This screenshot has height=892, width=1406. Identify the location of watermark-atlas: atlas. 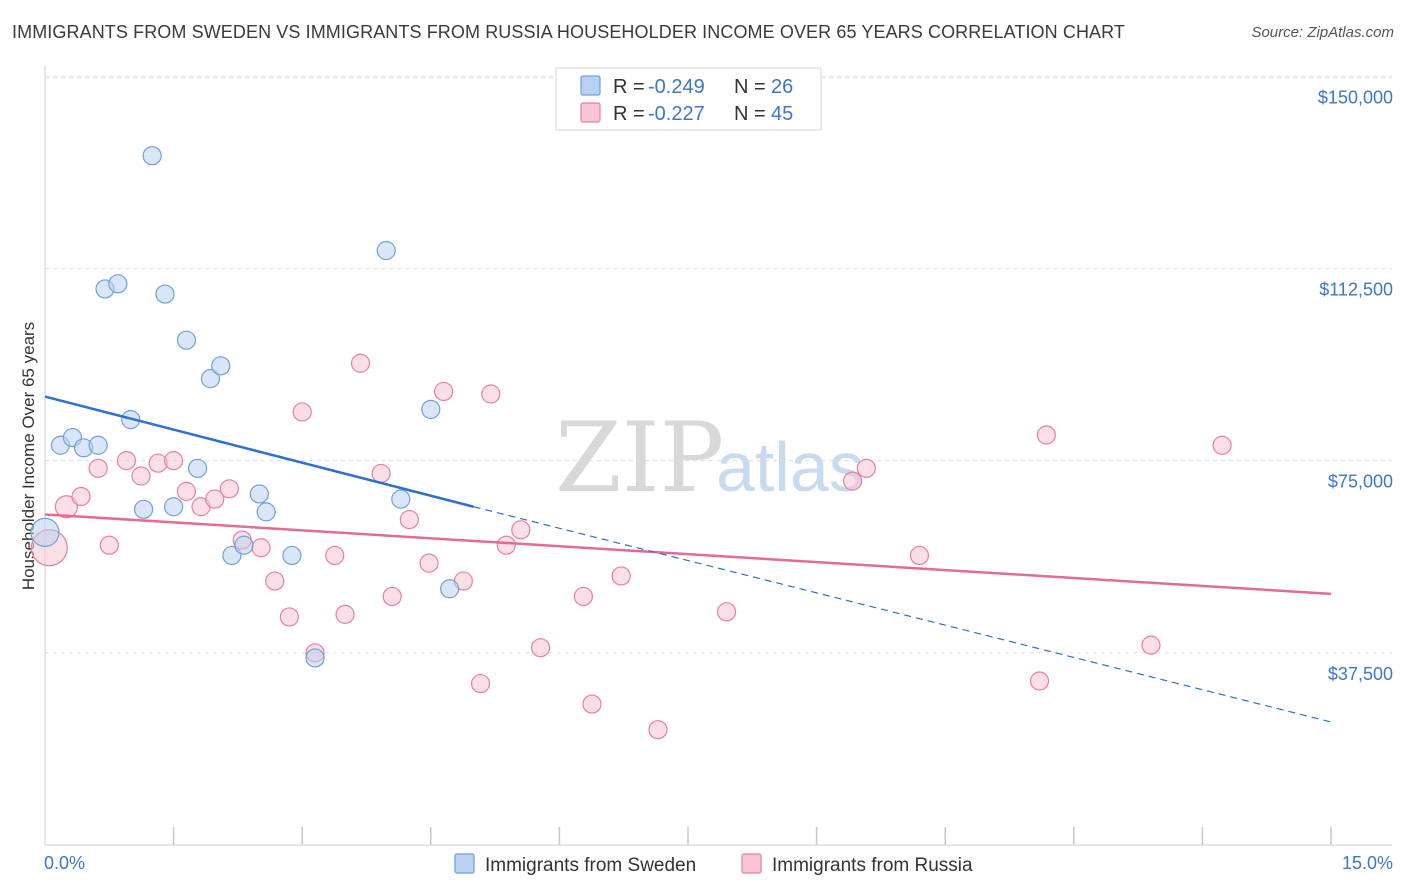
(790, 467).